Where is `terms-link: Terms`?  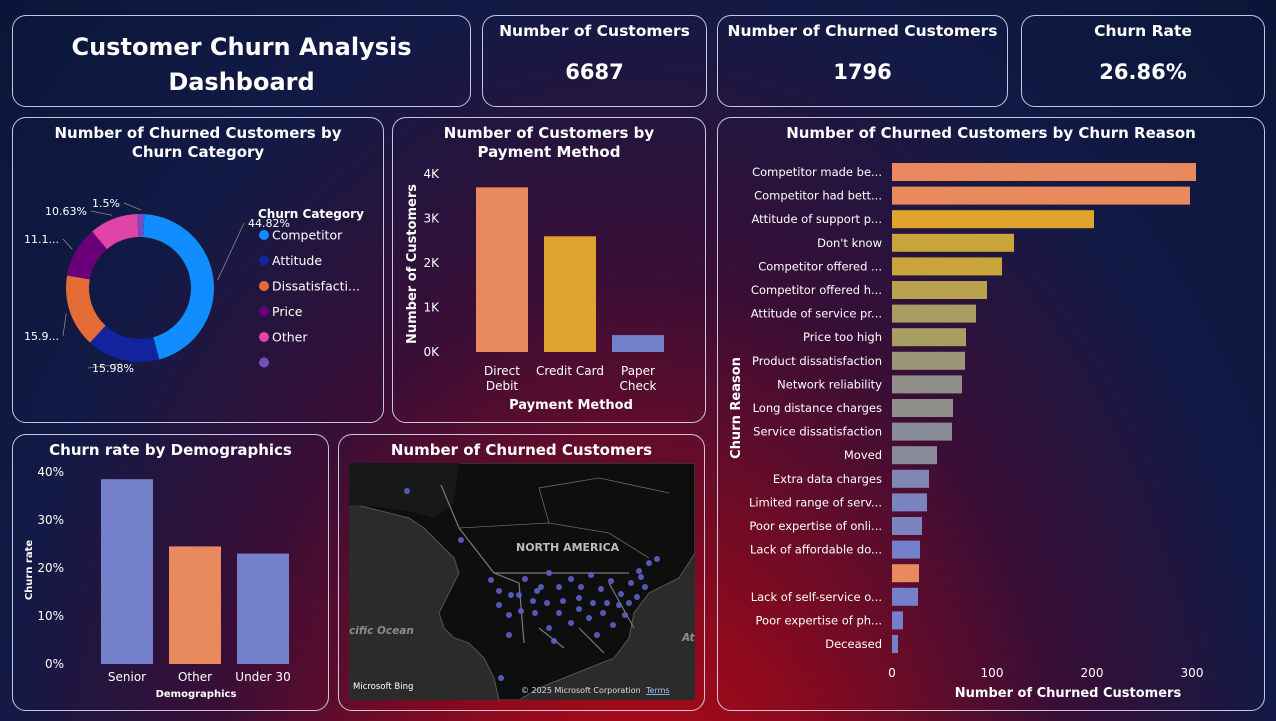
terms-link: Terms is located at coordinates (657, 690).